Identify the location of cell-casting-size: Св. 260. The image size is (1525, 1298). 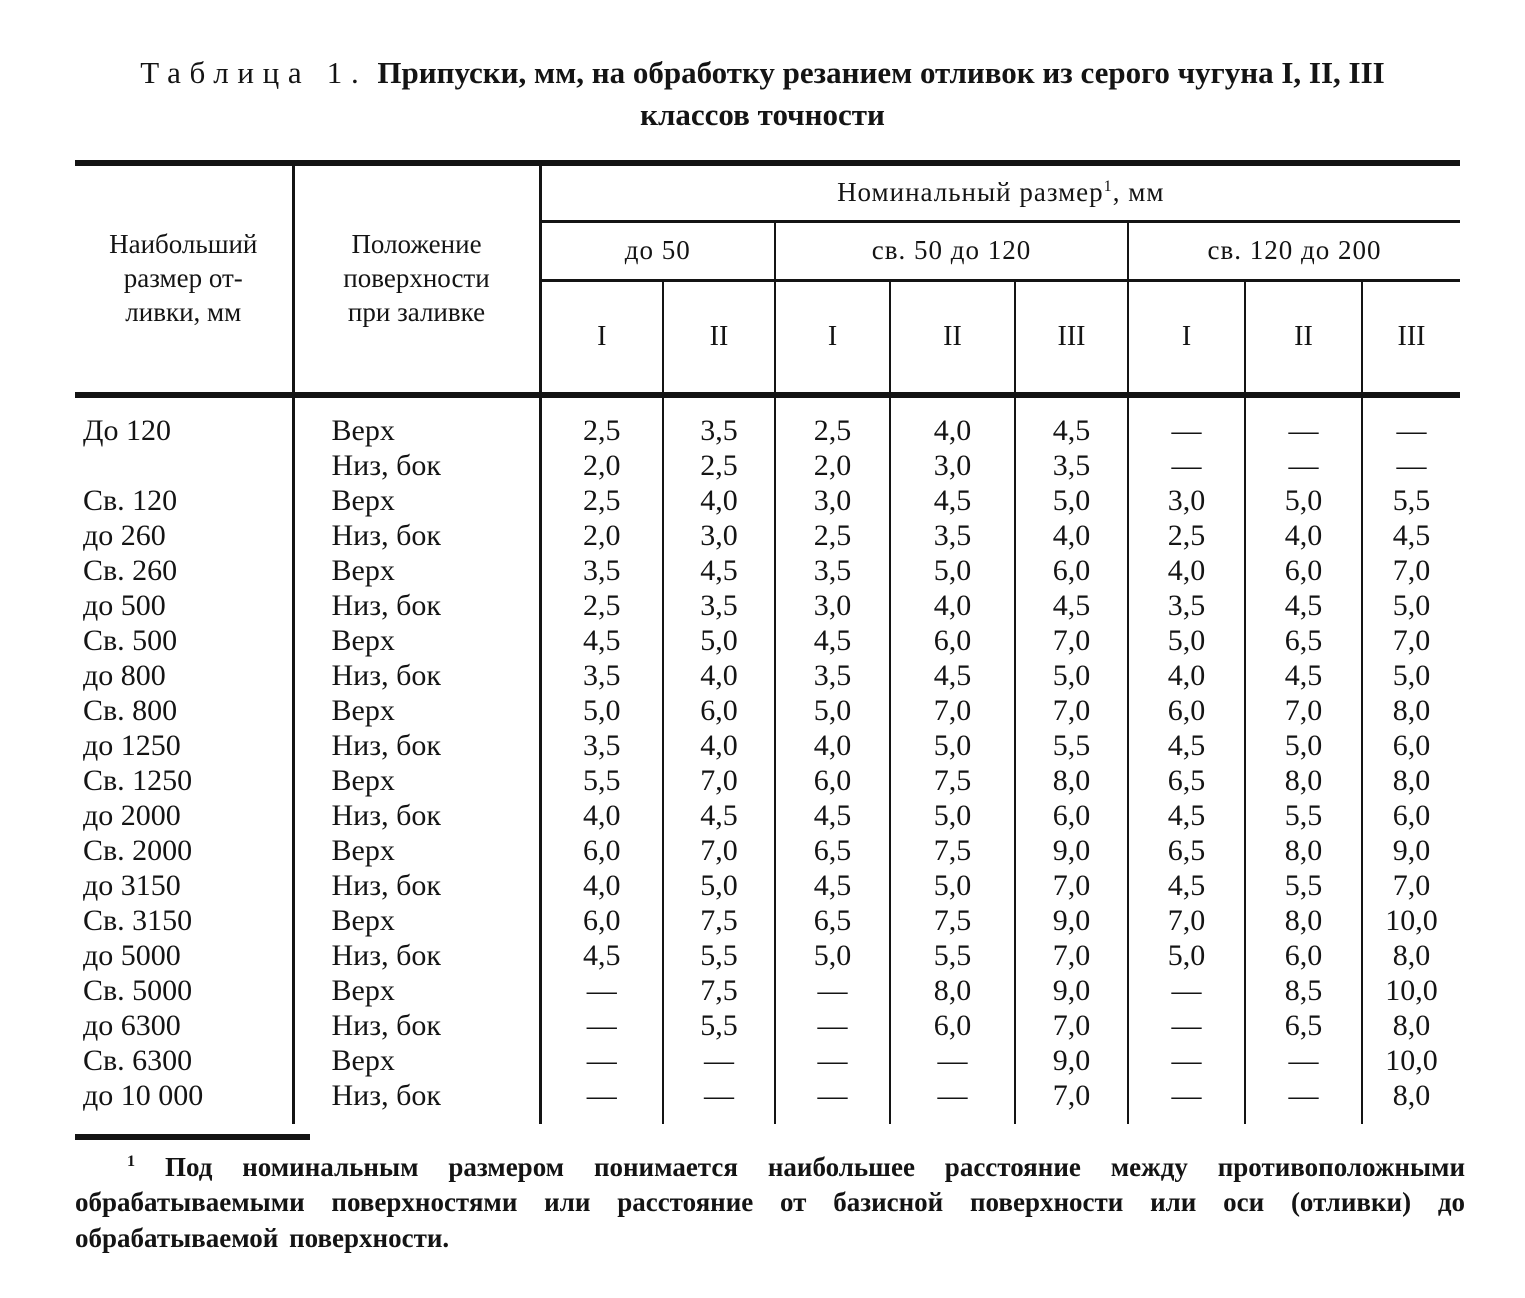
(130, 571).